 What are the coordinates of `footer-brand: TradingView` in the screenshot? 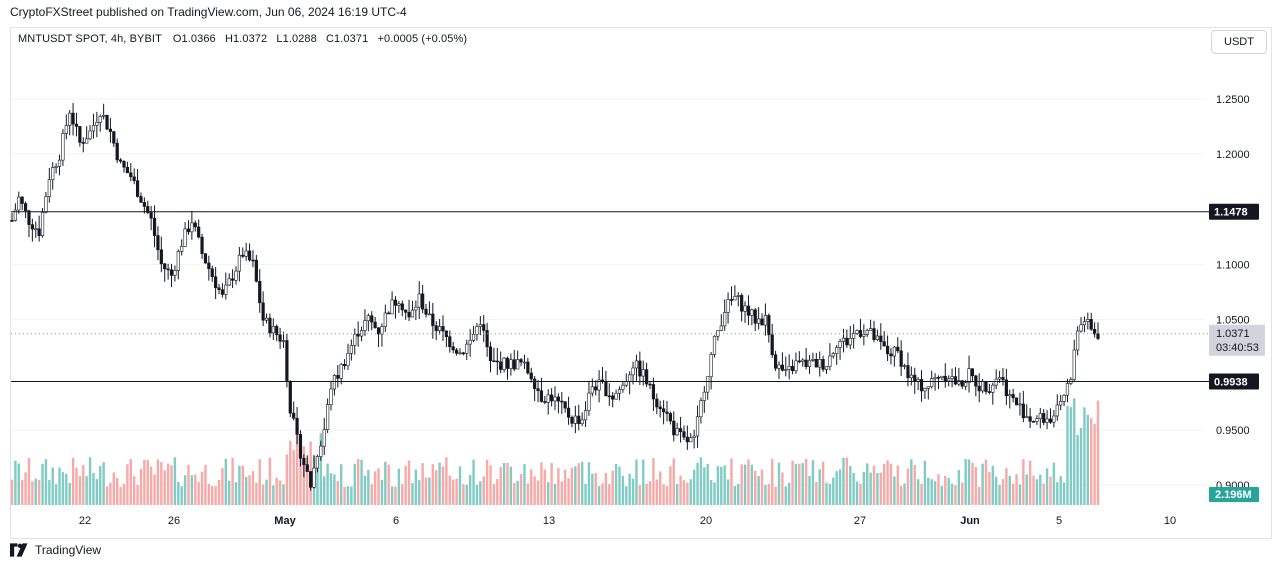 It's located at (68, 550).